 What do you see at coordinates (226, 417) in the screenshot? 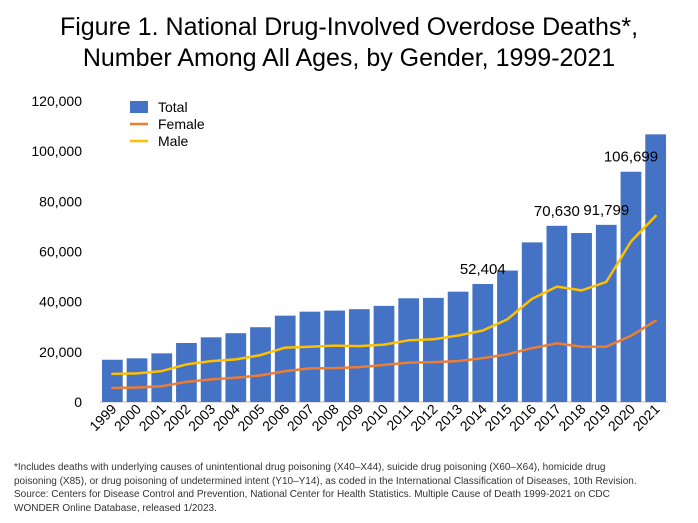
I see `x-tick-label: 2004` at bounding box center [226, 417].